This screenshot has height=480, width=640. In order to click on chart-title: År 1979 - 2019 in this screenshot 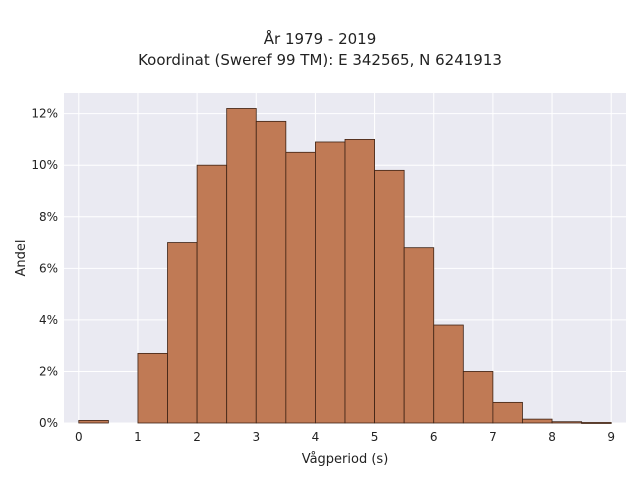, I will do `click(320, 39)`.